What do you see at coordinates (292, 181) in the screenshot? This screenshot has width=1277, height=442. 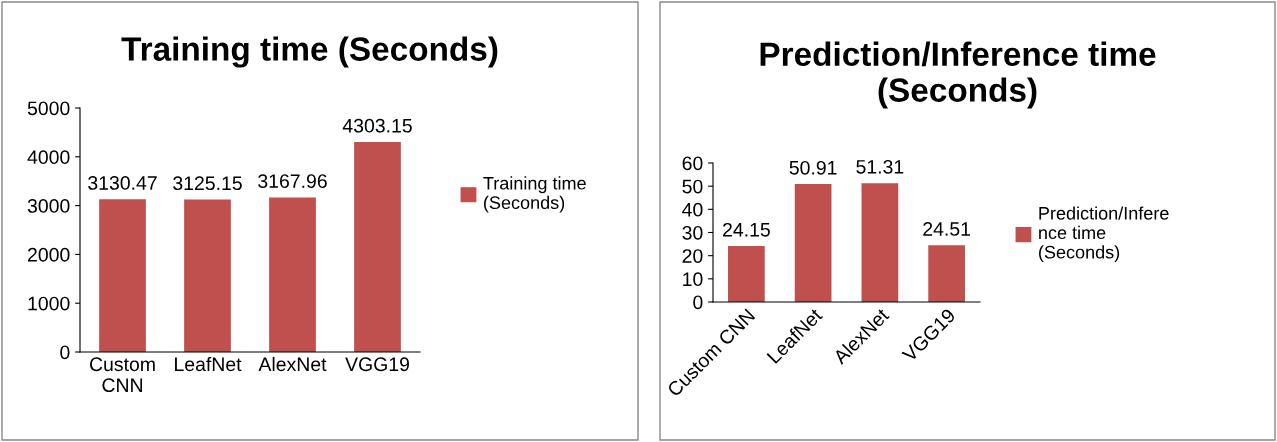 I see `data-label: 3167.96` at bounding box center [292, 181].